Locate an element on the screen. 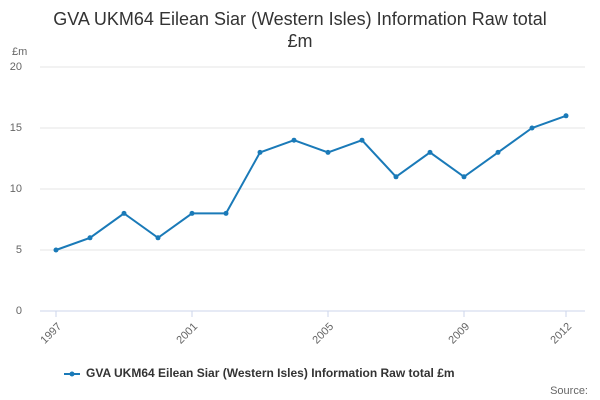 The height and width of the screenshot is (400, 600). y-axis-label: £m is located at coordinates (19, 52).